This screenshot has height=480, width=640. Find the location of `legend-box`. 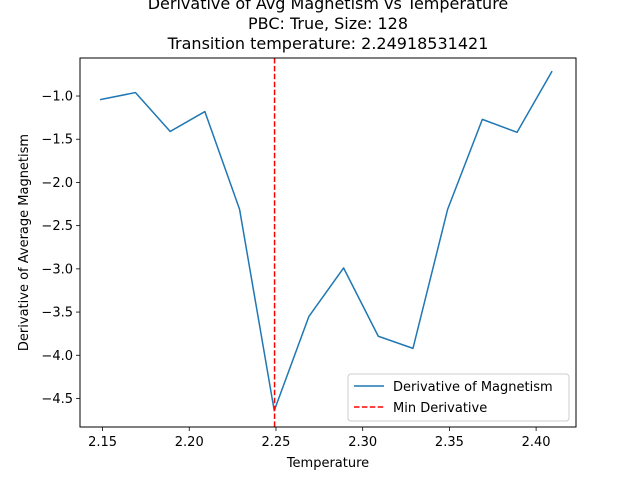

legend-box is located at coordinates (458, 397).